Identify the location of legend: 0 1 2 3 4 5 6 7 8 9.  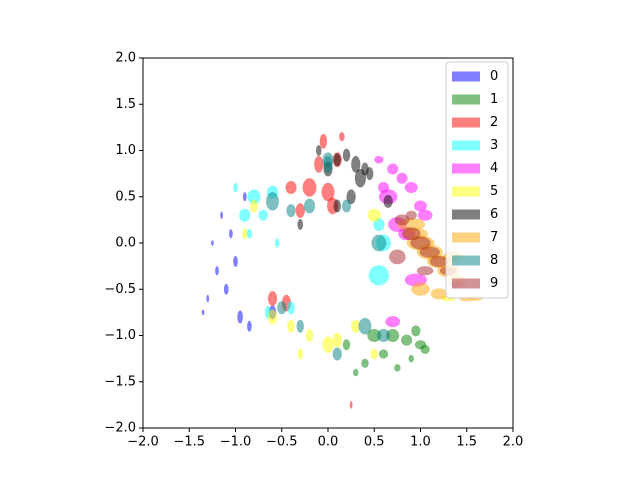
(477, 180).